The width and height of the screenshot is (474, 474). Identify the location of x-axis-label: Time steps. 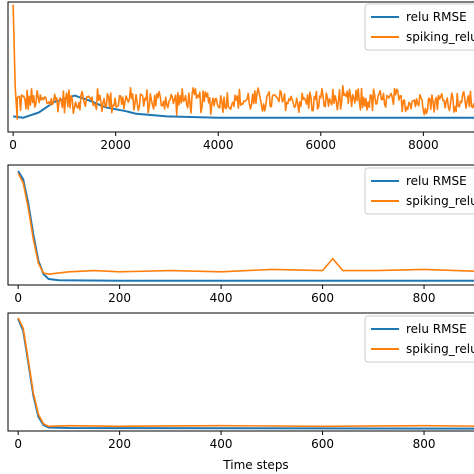
(255, 465).